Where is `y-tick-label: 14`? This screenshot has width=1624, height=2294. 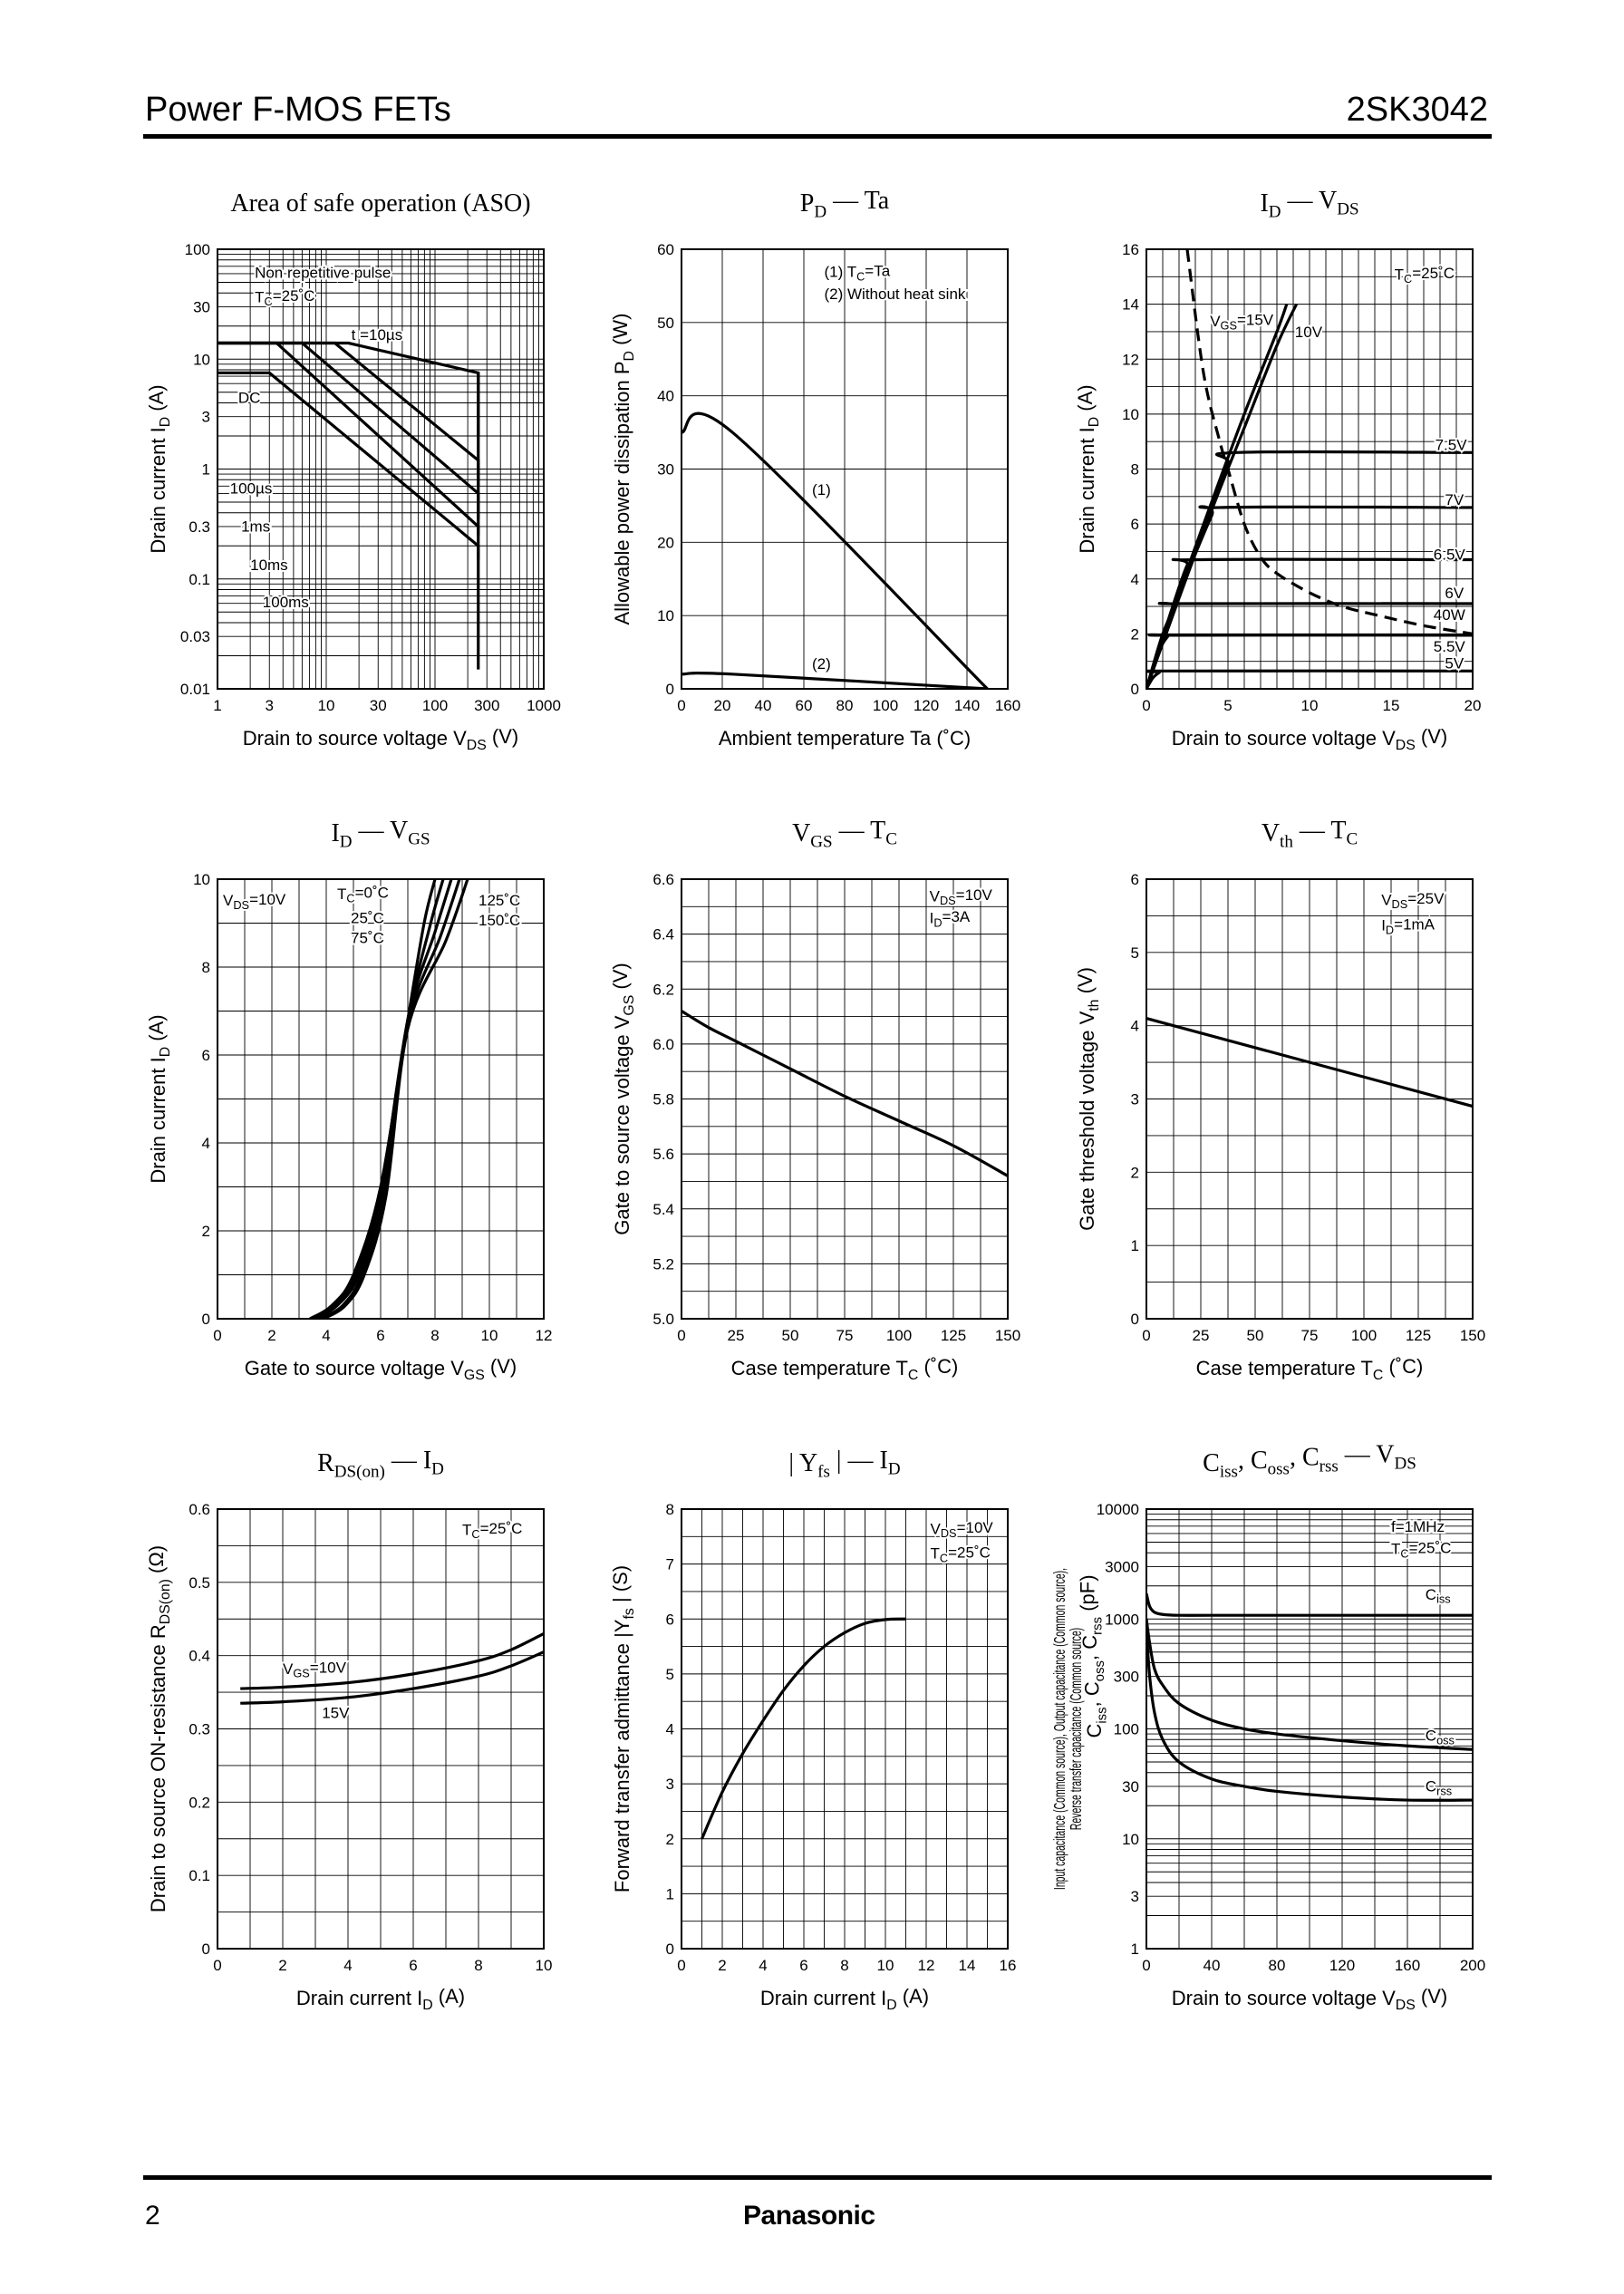
y-tick-label: 14 is located at coordinates (1130, 305).